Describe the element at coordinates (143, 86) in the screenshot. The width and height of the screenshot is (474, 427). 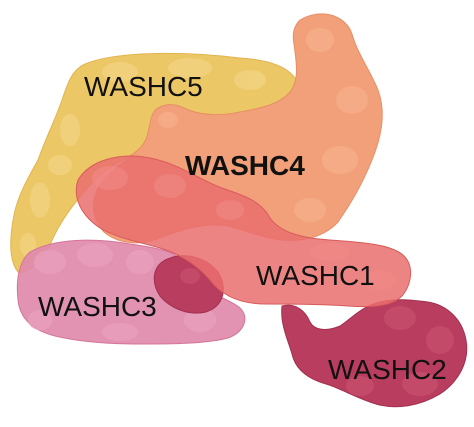
I see `washc5-label: WASHC5` at that location.